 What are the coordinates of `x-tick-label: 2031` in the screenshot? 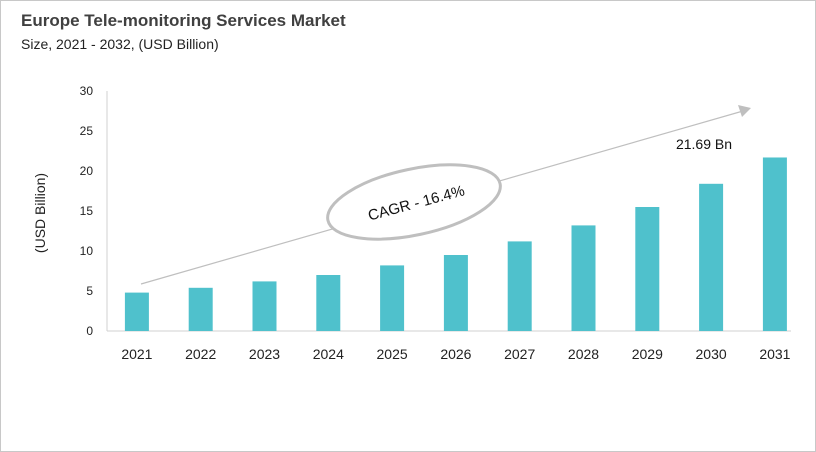 It's located at (774, 354).